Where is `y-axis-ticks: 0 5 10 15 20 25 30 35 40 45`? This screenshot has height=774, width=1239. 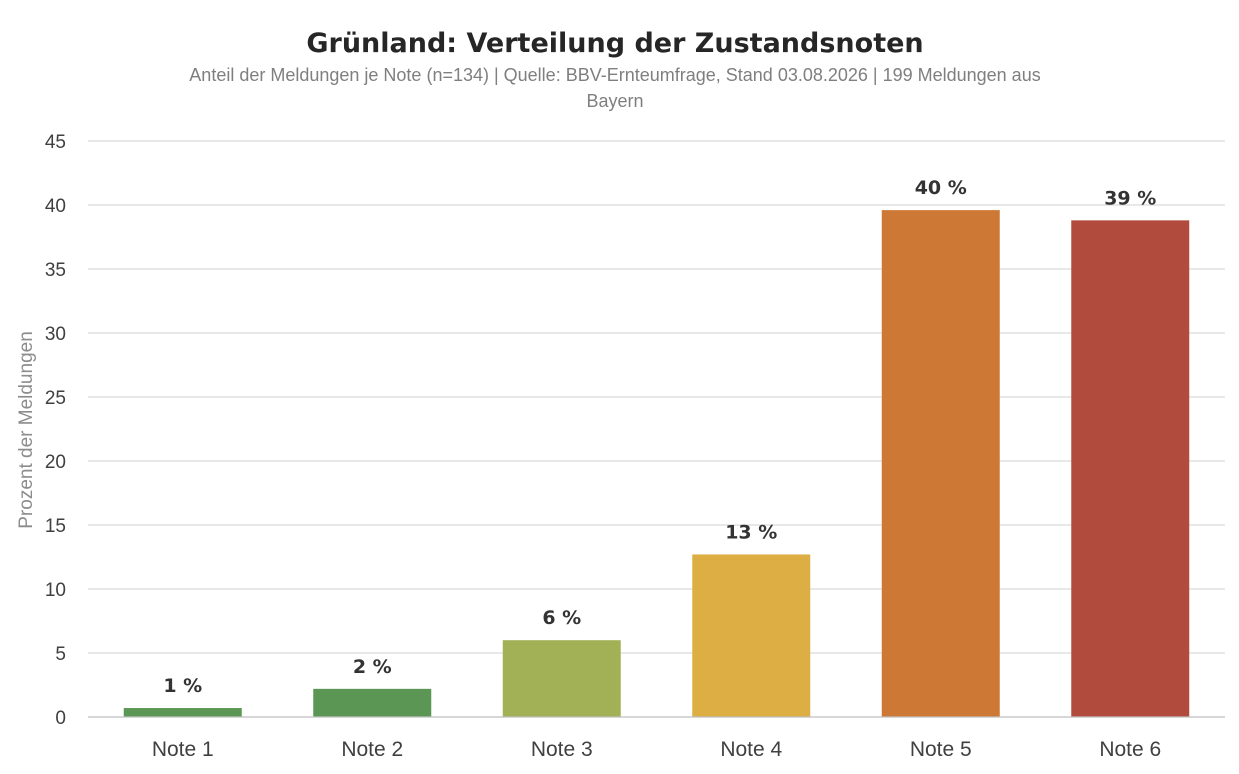 y-axis-ticks: 0 5 10 15 20 25 30 35 40 45 is located at coordinates (55, 430).